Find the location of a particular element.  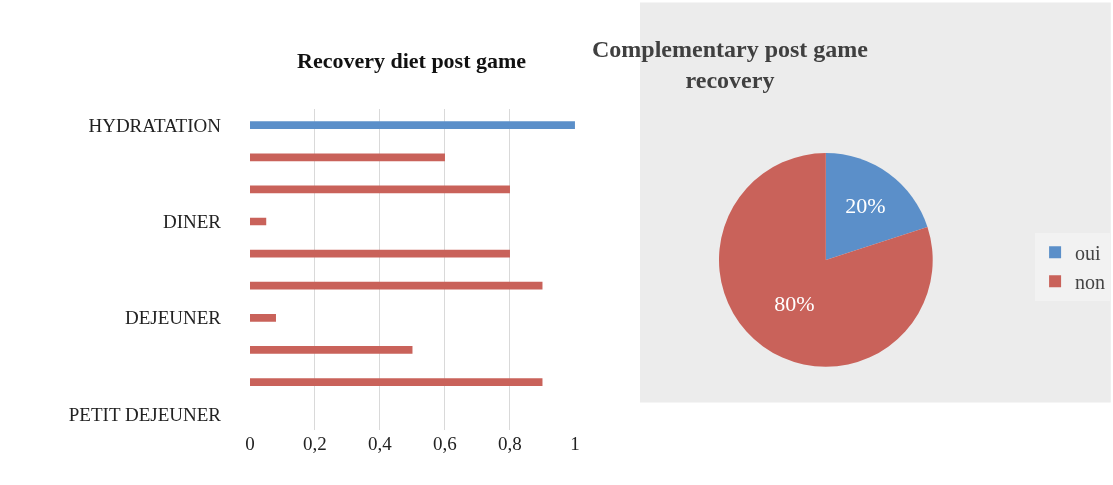

chart-title: Recovery diet post game is located at coordinates (412, 60).